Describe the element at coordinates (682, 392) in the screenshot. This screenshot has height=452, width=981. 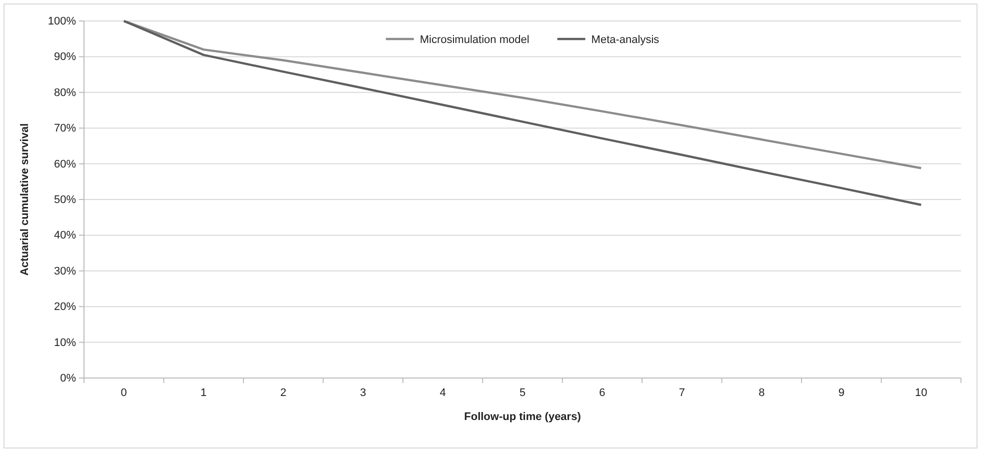
I see `x-tick-label: 7` at that location.